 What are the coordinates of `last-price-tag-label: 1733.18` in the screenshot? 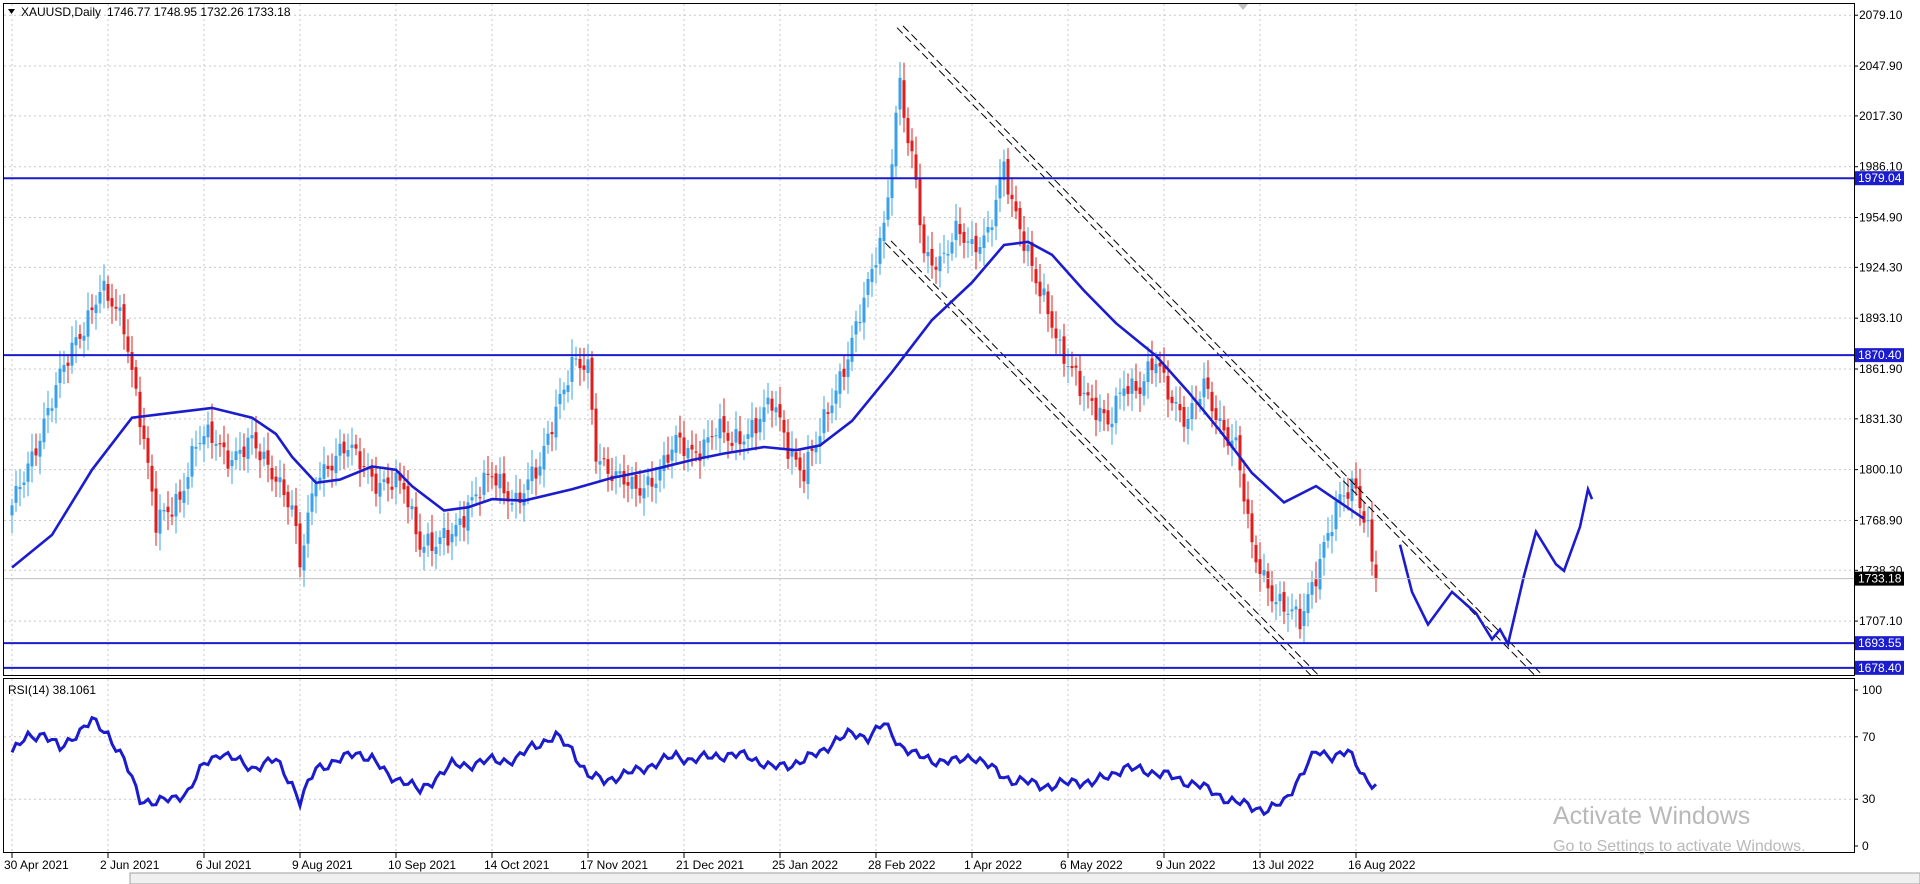 It's located at (1880, 579).